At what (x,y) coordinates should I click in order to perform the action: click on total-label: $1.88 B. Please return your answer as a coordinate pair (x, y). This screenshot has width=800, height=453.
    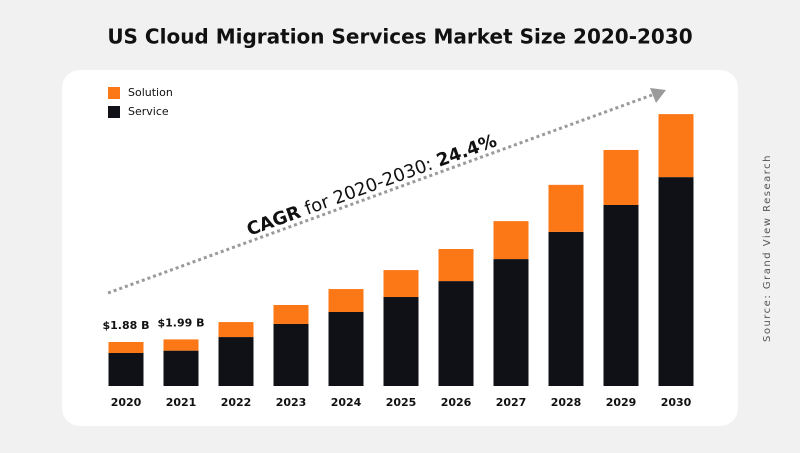
    Looking at the image, I should click on (125, 325).